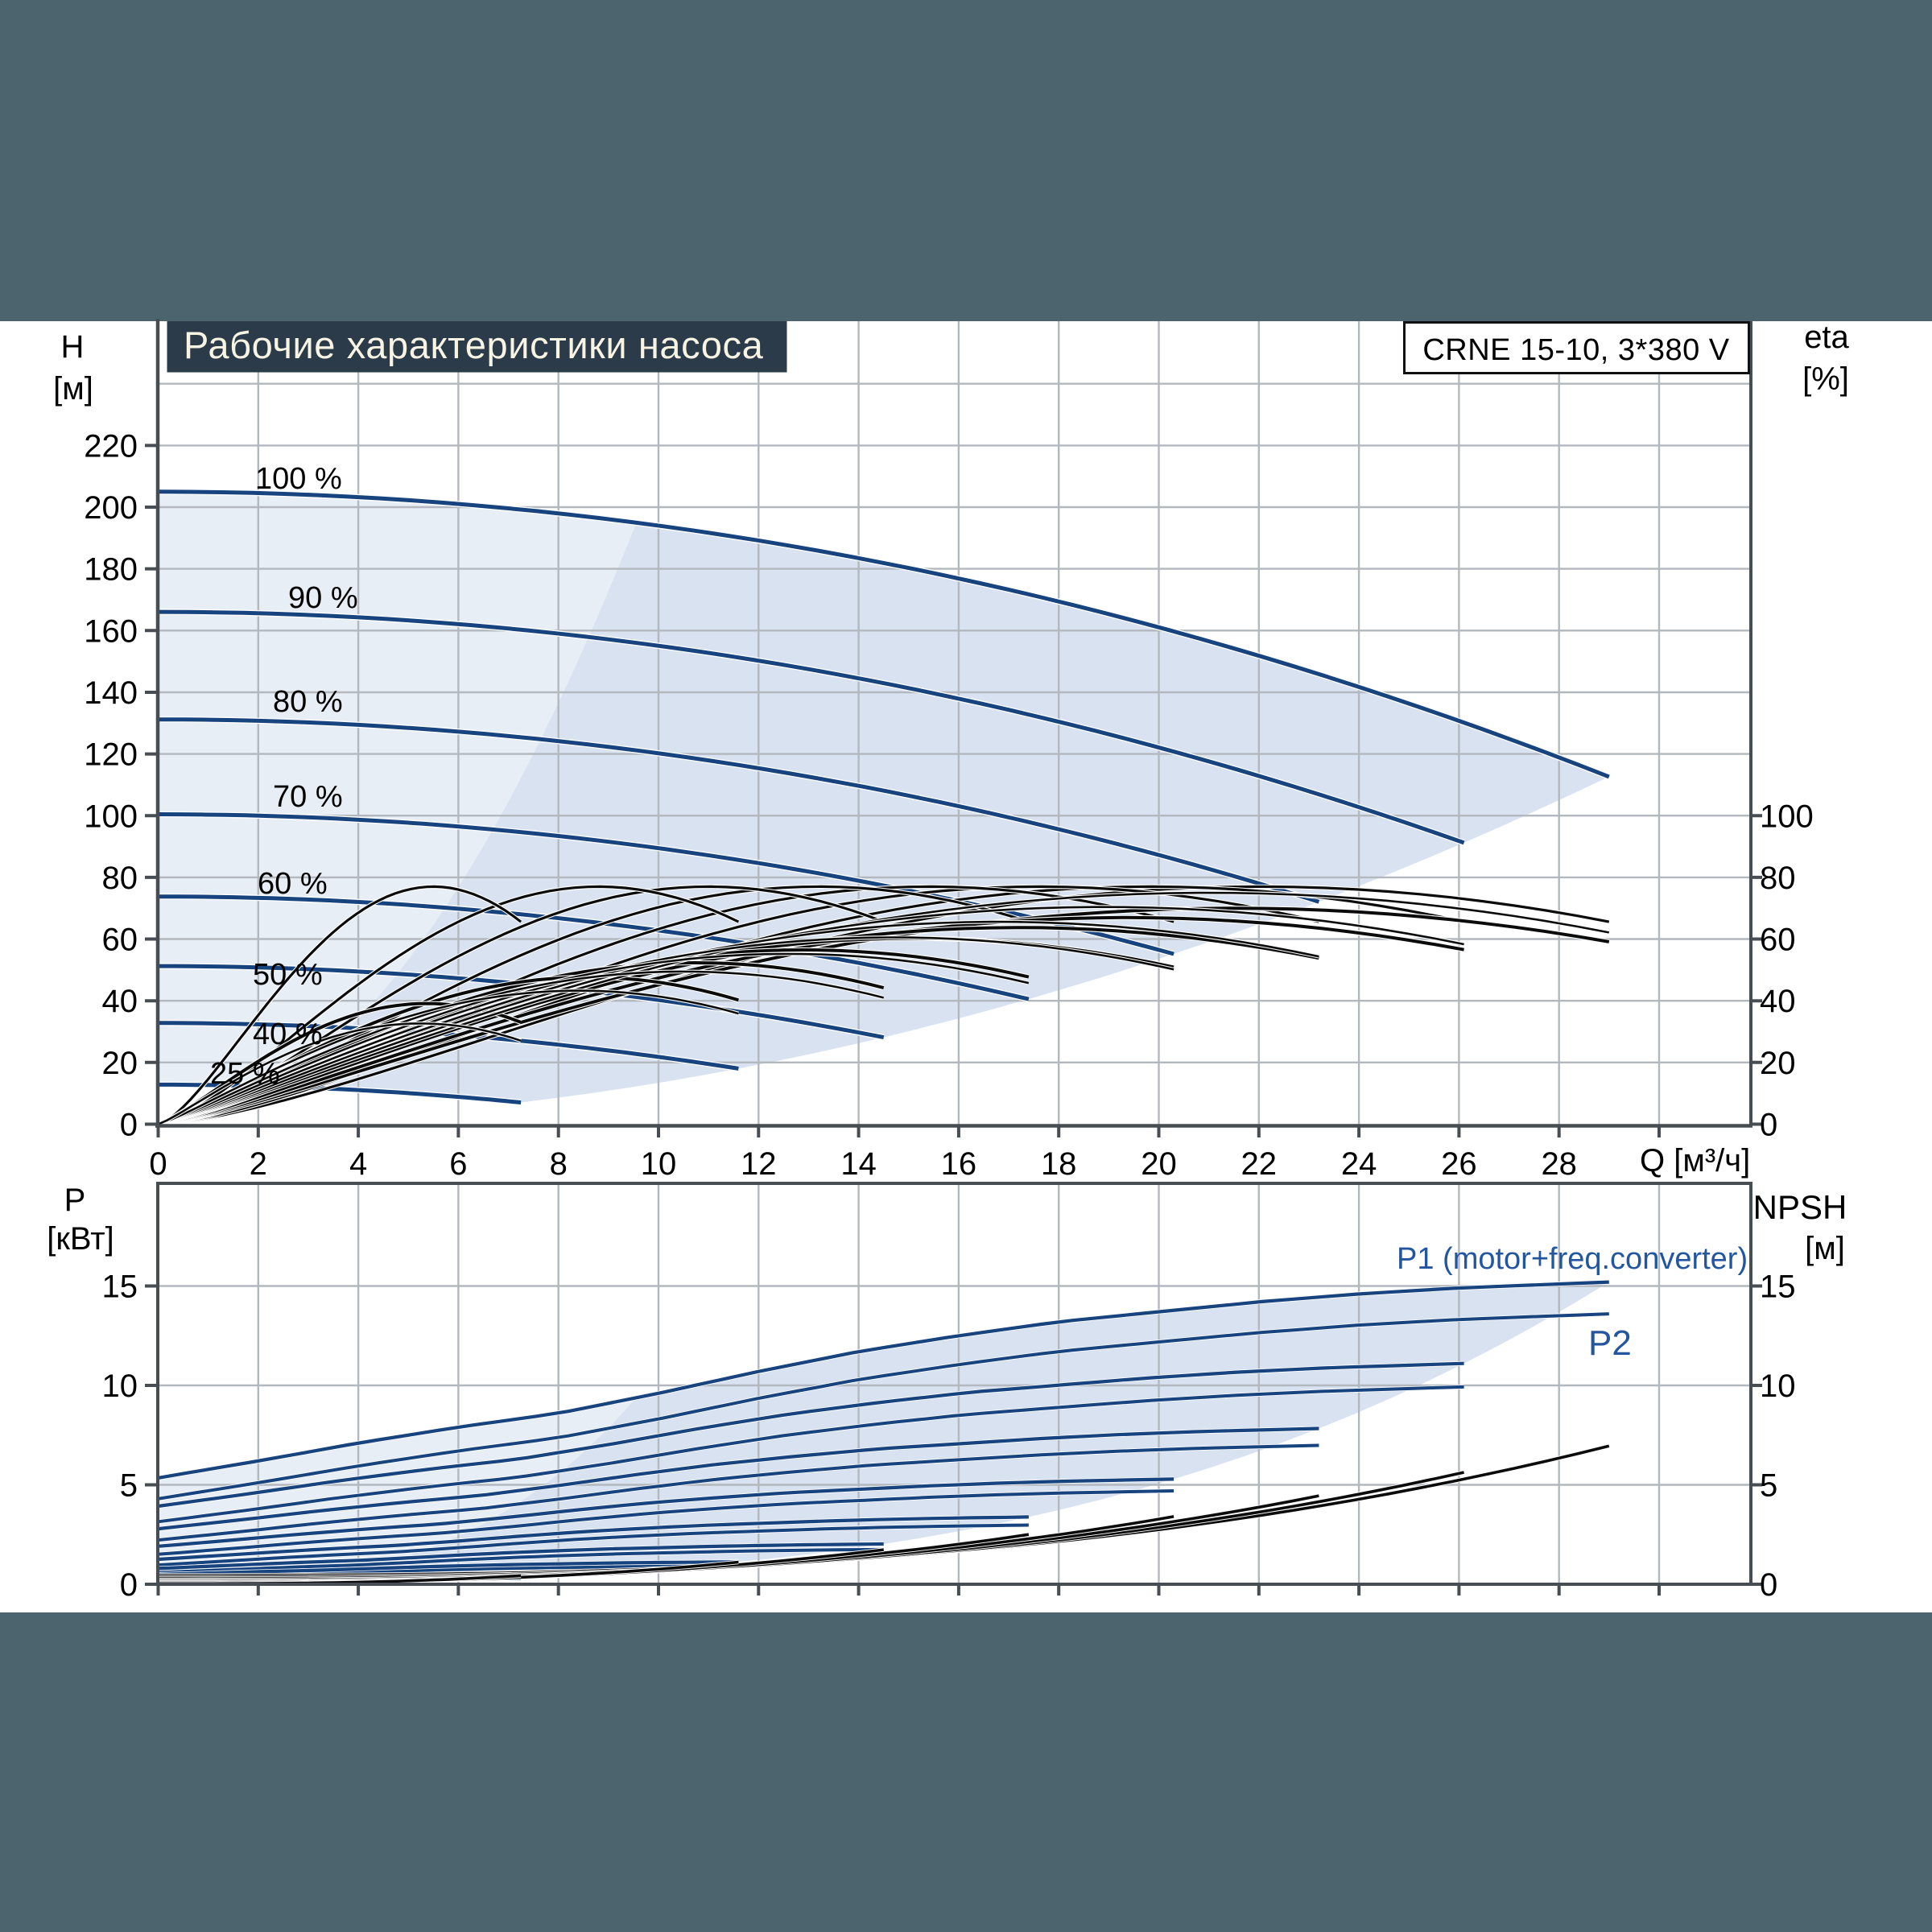 Image resolution: width=1932 pixels, height=1932 pixels. Describe the element at coordinates (111, 693) in the screenshot. I see `svg-text: 140` at that location.